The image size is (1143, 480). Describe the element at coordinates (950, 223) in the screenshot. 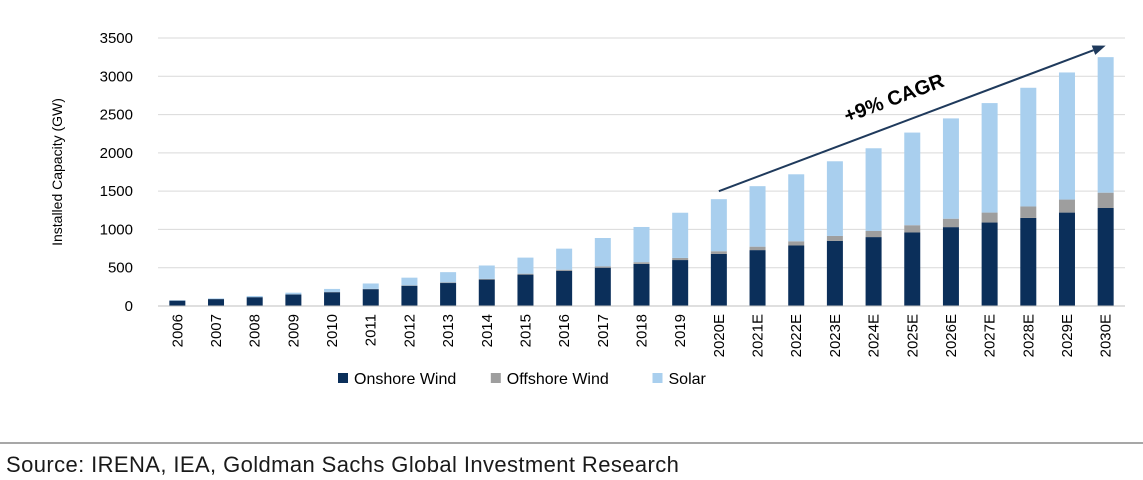

I see `bar-offshore-wind-2026e` at that location.